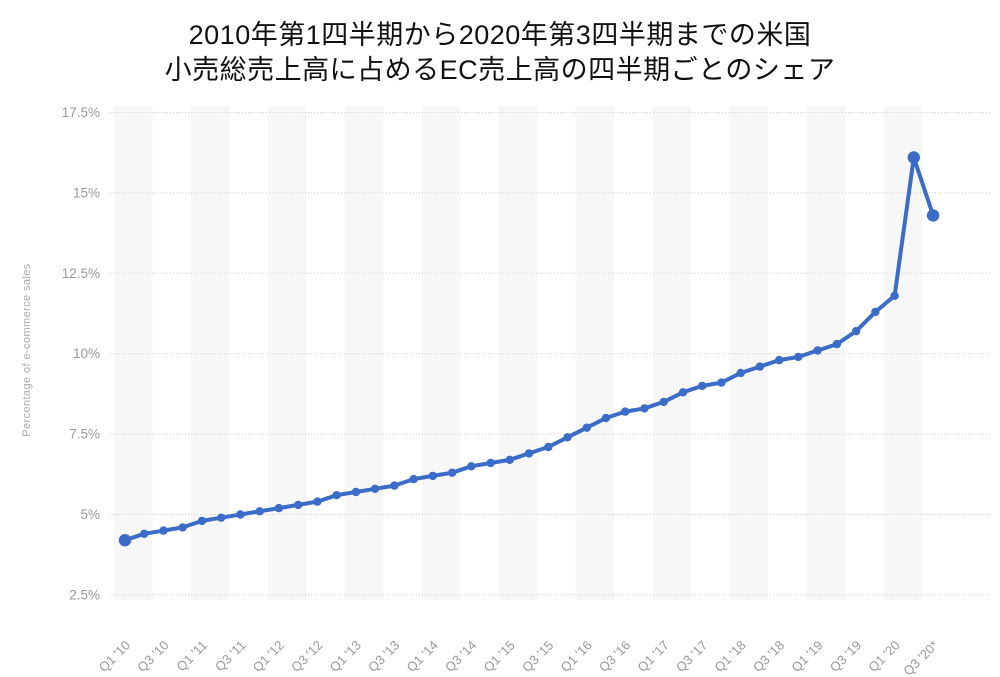  Describe the element at coordinates (845, 656) in the screenshot. I see `x-axis-tick-label: Q3 '19` at that location.